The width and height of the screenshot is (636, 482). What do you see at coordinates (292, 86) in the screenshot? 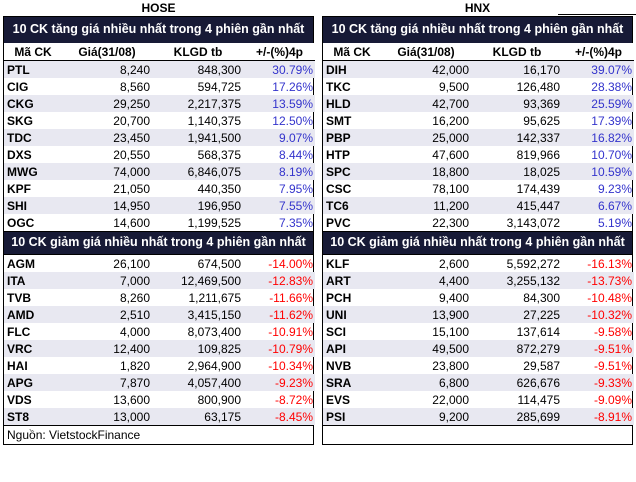
I see `pct-change: 17.26%` at bounding box center [292, 86].